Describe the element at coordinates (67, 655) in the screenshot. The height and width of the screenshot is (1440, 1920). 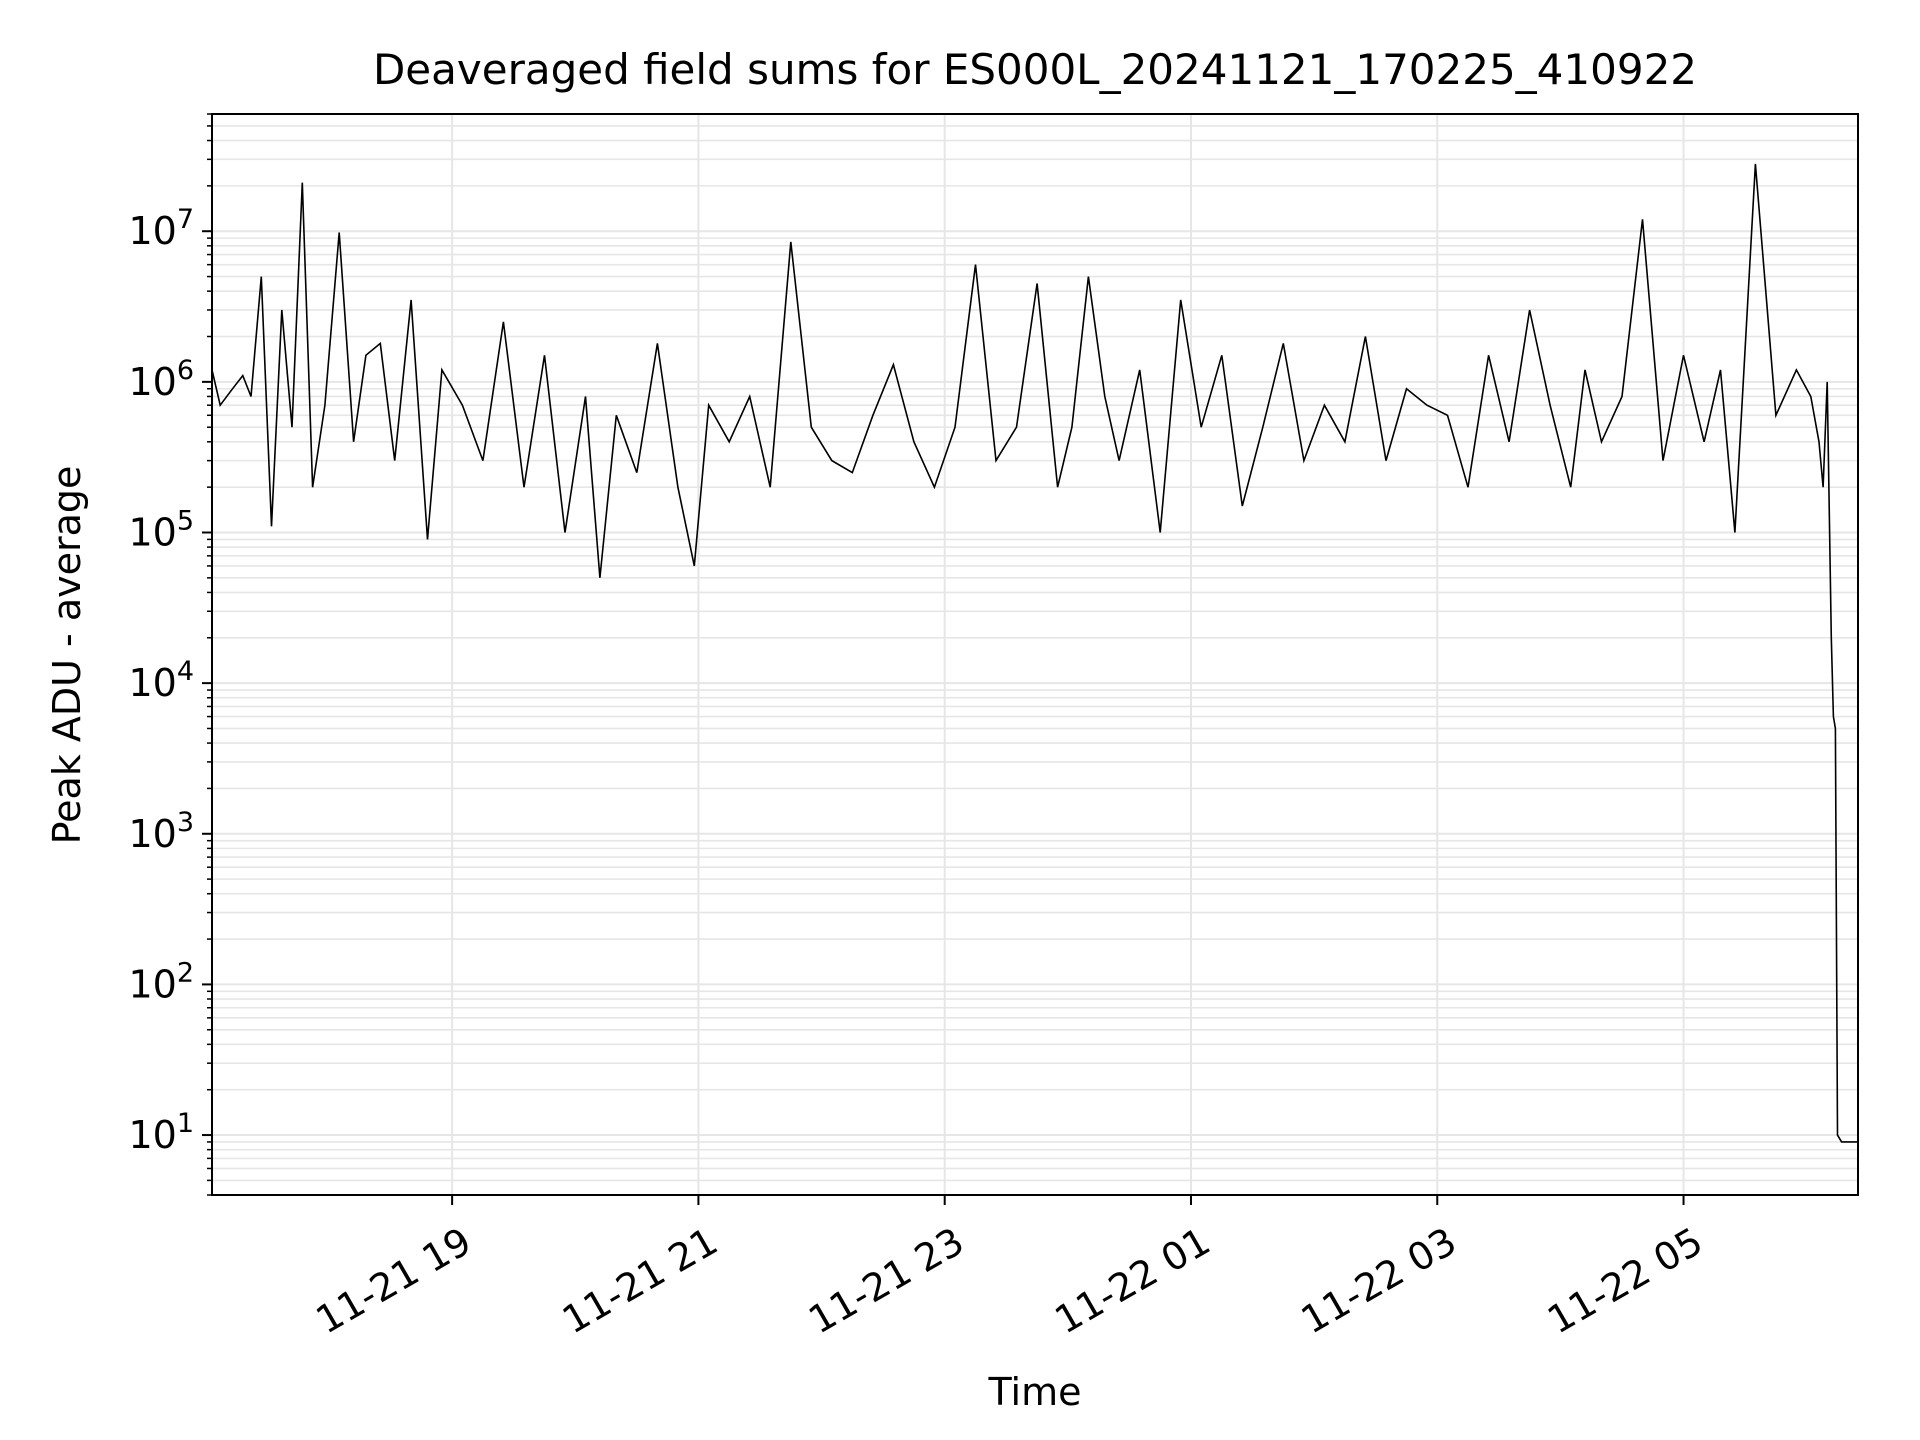
I see `y-axis-label: Peak ADU - average` at that location.